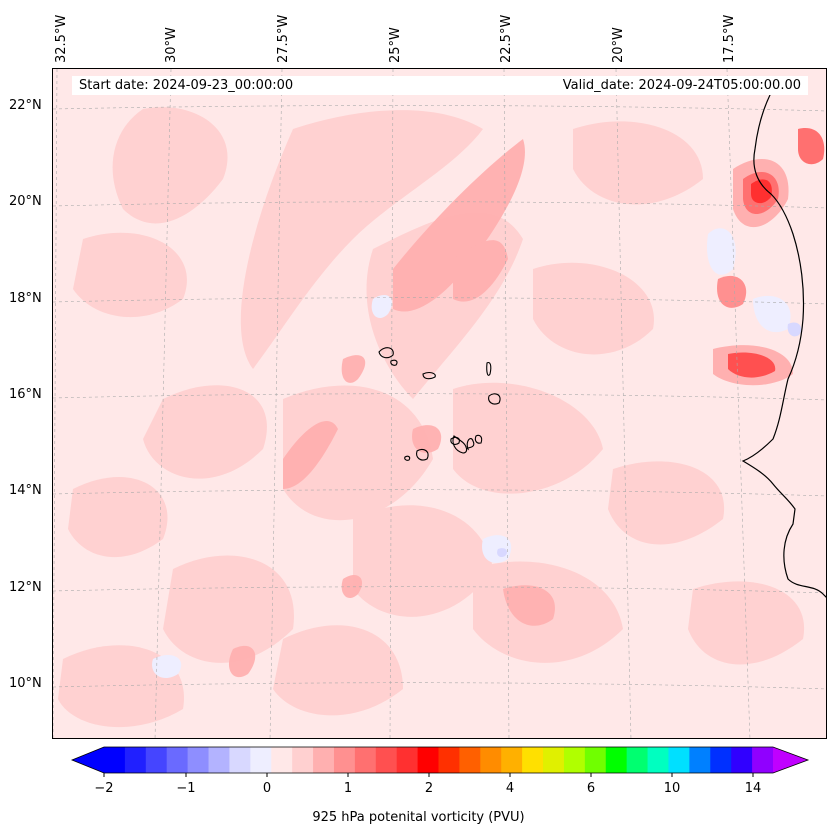  What do you see at coordinates (25, 683) in the screenshot?
I see `lat-label: 10°N` at bounding box center [25, 683].